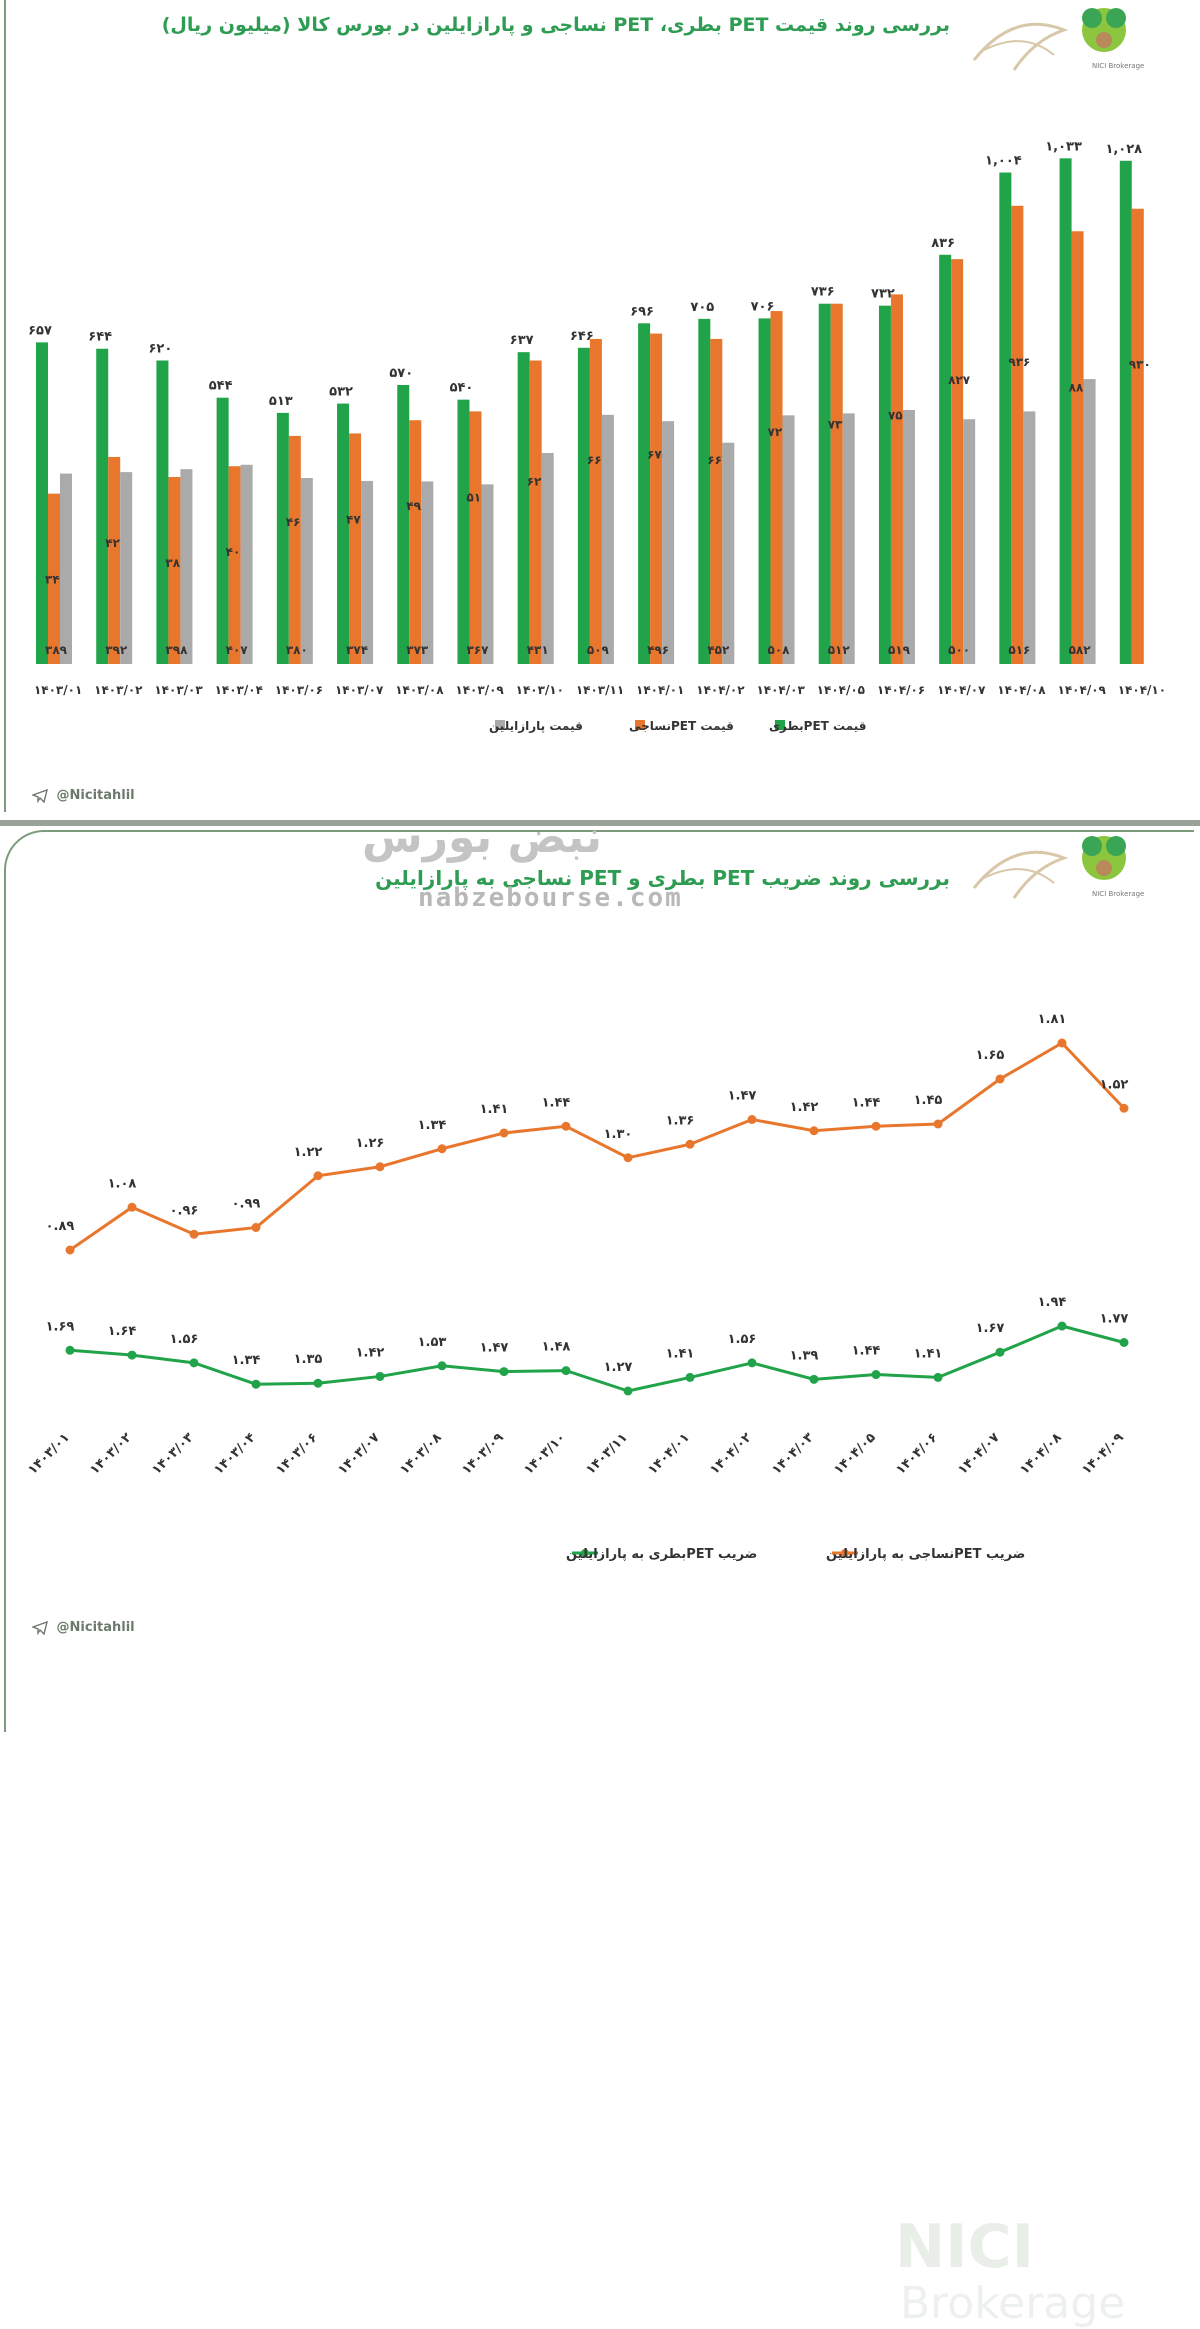 The image size is (1200, 2329). I want to click on data-label: ۵۱۲, so click(839, 650).